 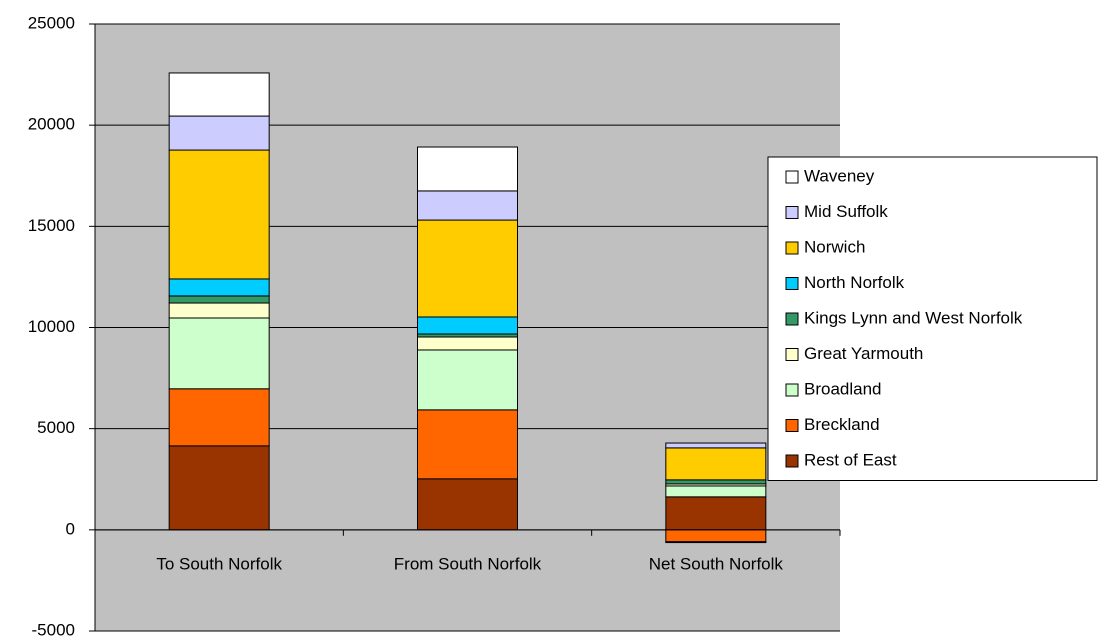 What do you see at coordinates (468, 563) in the screenshot?
I see `x-tick-label: From South Norfolk` at bounding box center [468, 563].